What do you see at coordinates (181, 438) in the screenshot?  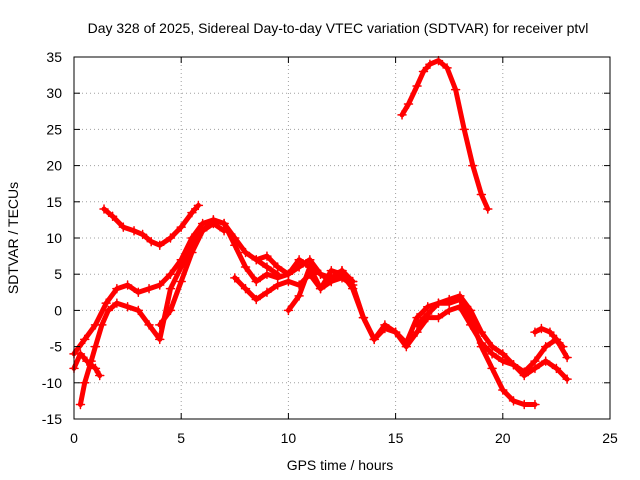 I see `x-tick-label: 5` at bounding box center [181, 438].